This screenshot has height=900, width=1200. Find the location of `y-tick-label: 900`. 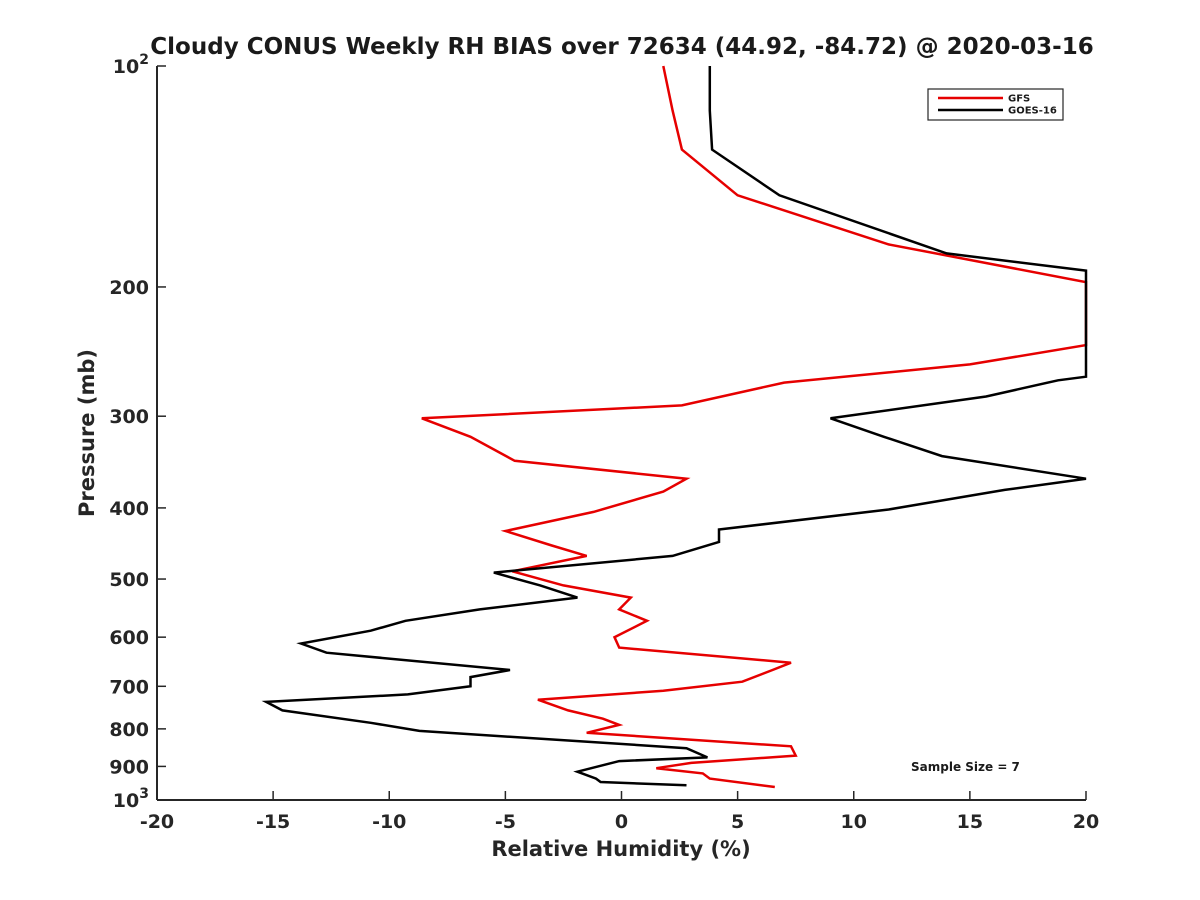

y-tick-label: 900 is located at coordinates (129, 767).